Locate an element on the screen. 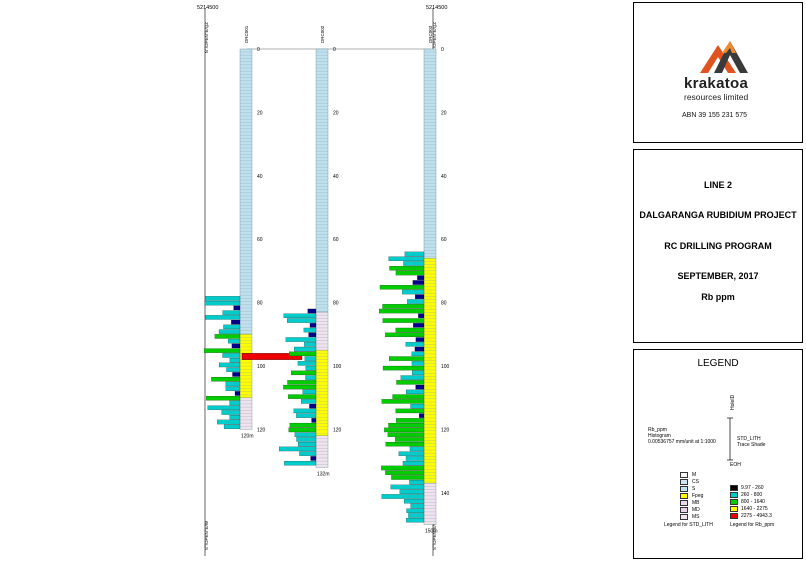 The width and height of the screenshot is (806, 562). lith-legend-label: MD is located at coordinates (696, 510).